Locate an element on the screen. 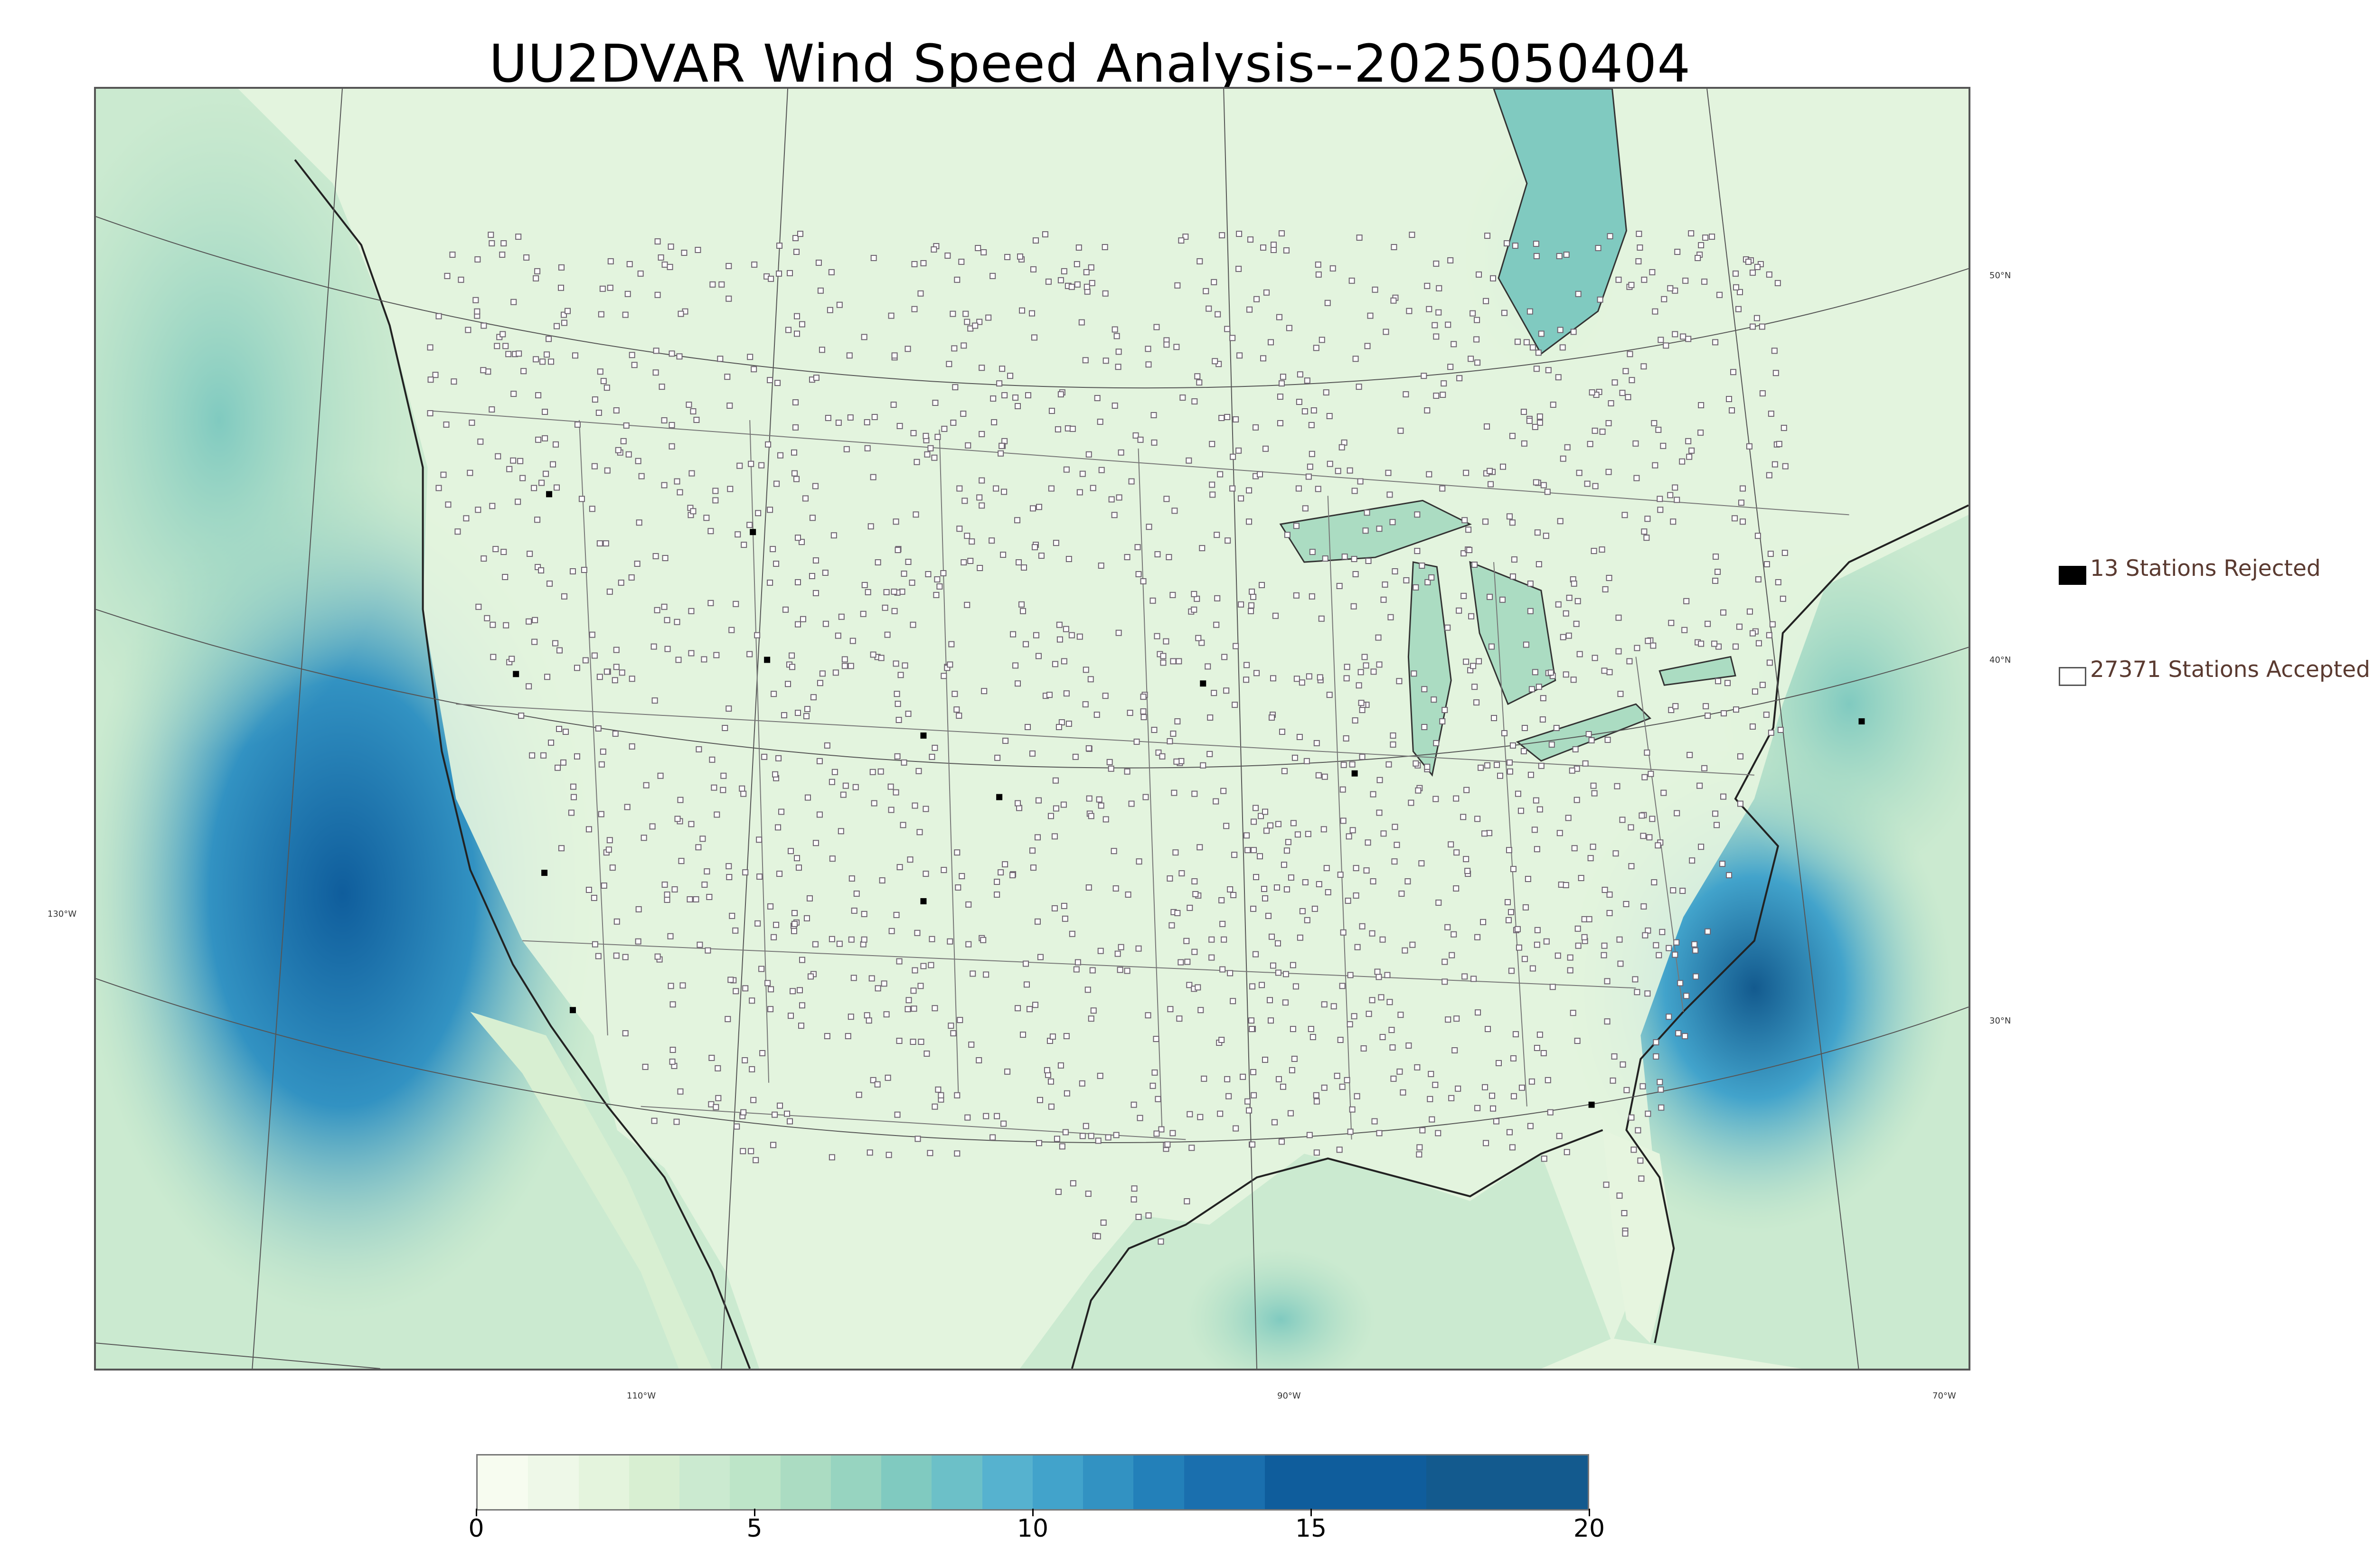  lat-label-50: 50°N is located at coordinates (2000, 276).